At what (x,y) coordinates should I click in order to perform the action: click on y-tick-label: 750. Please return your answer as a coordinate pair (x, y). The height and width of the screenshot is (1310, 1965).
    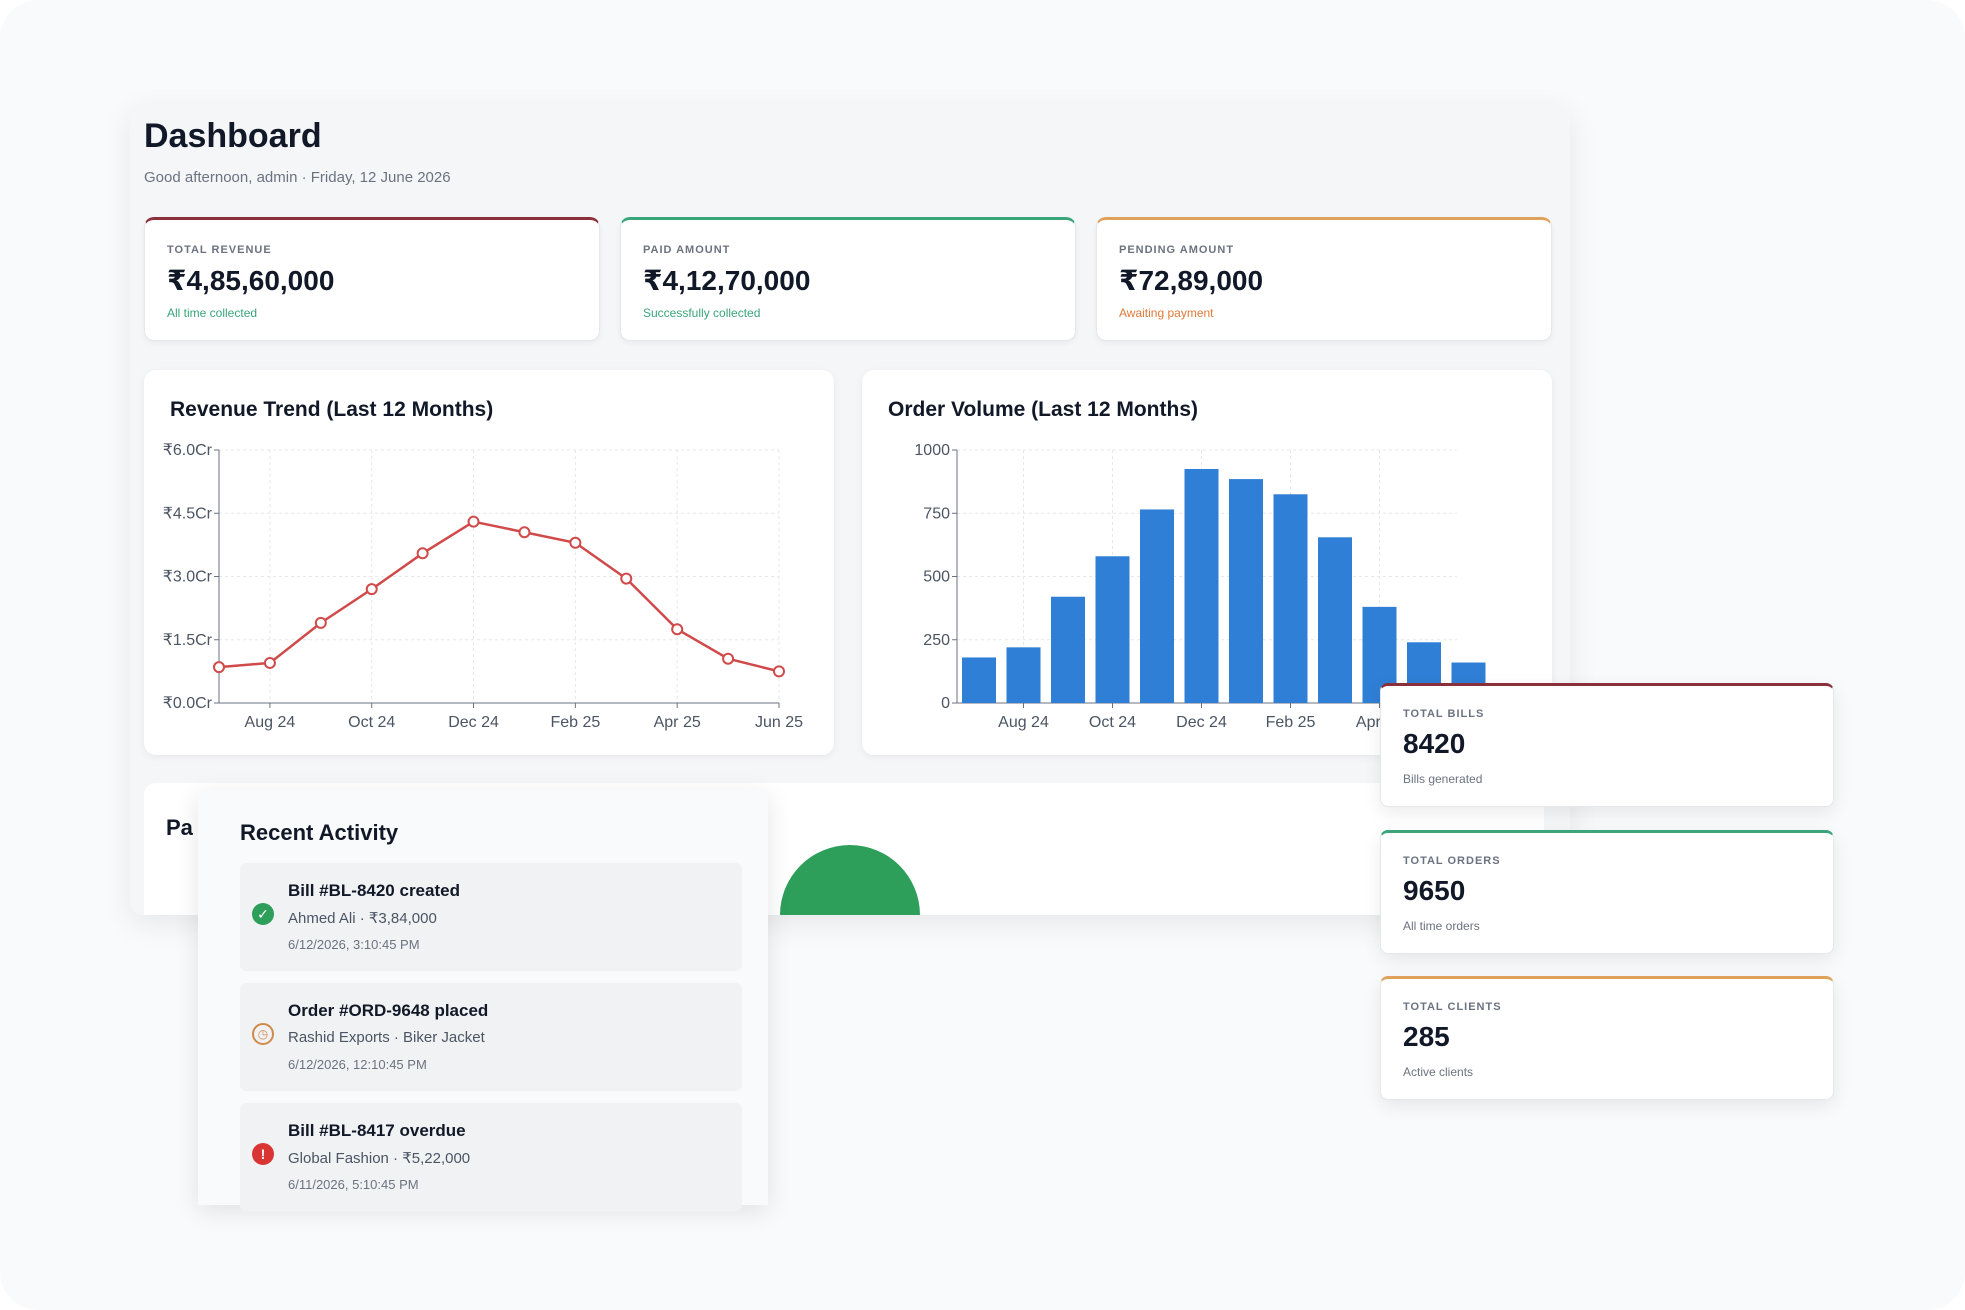
    Looking at the image, I should click on (936, 513).